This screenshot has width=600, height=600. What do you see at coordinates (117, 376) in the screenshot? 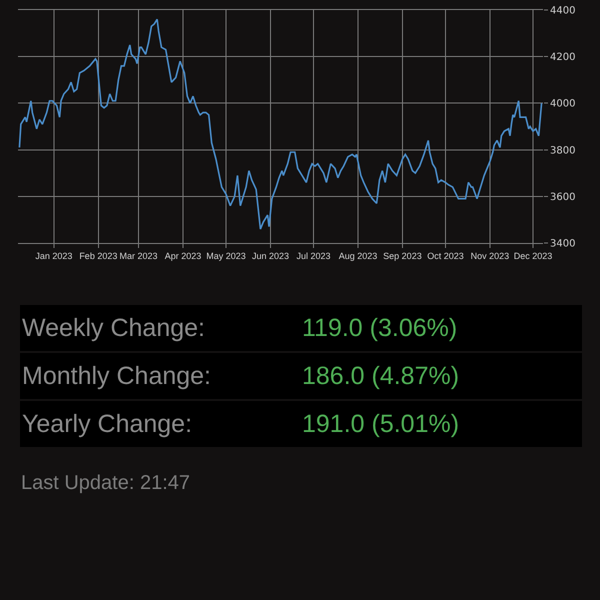
I see `text: Monthly Change:` at bounding box center [117, 376].